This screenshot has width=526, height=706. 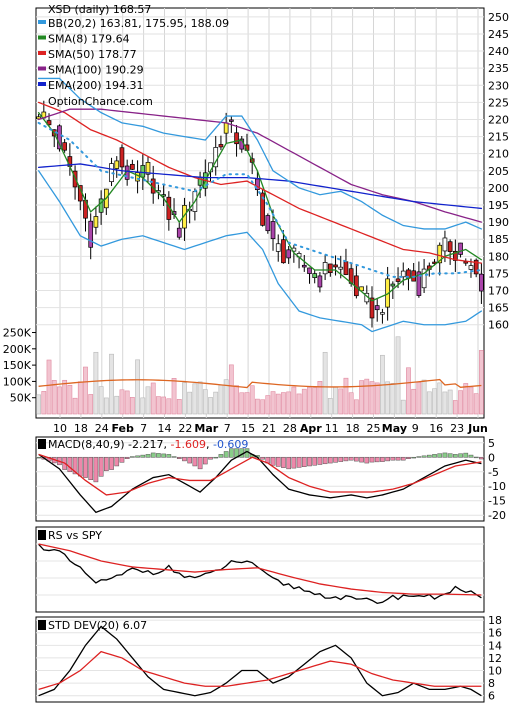 I want to click on legend-entry: SMA(50) 178.77, so click(x=92, y=54).